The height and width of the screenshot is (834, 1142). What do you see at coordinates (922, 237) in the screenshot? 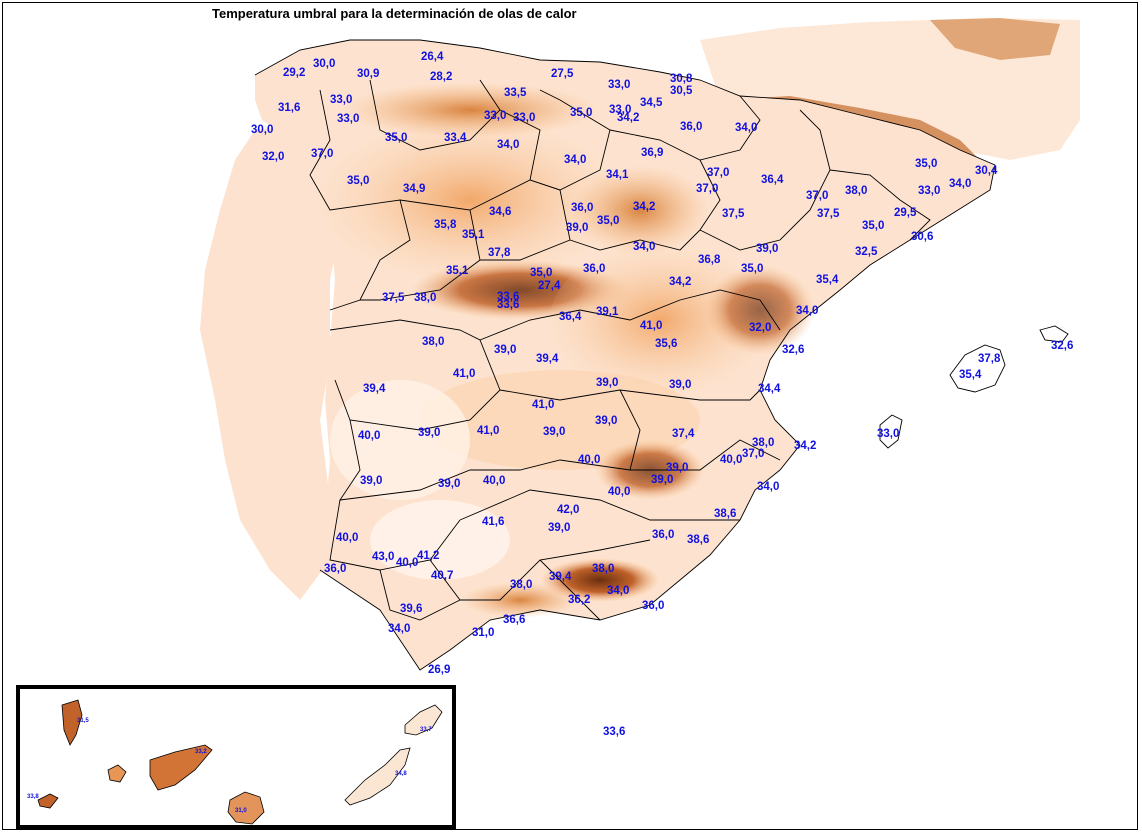
I see `map-value-label: 30,6` at bounding box center [922, 237].